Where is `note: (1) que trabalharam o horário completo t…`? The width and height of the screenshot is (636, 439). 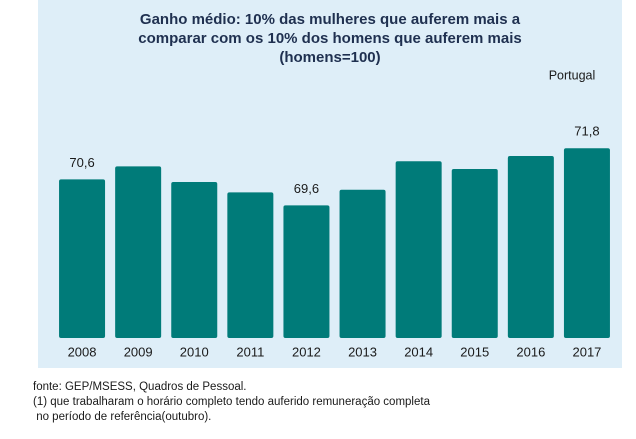
note: (1) que trabalharam o horário completo t… is located at coordinates (232, 402).